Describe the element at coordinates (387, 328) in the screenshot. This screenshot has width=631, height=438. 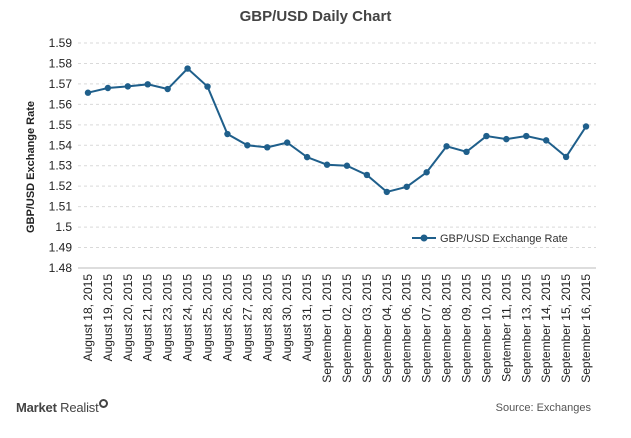
I see `x-tick-label: September 04, 2015` at that location.